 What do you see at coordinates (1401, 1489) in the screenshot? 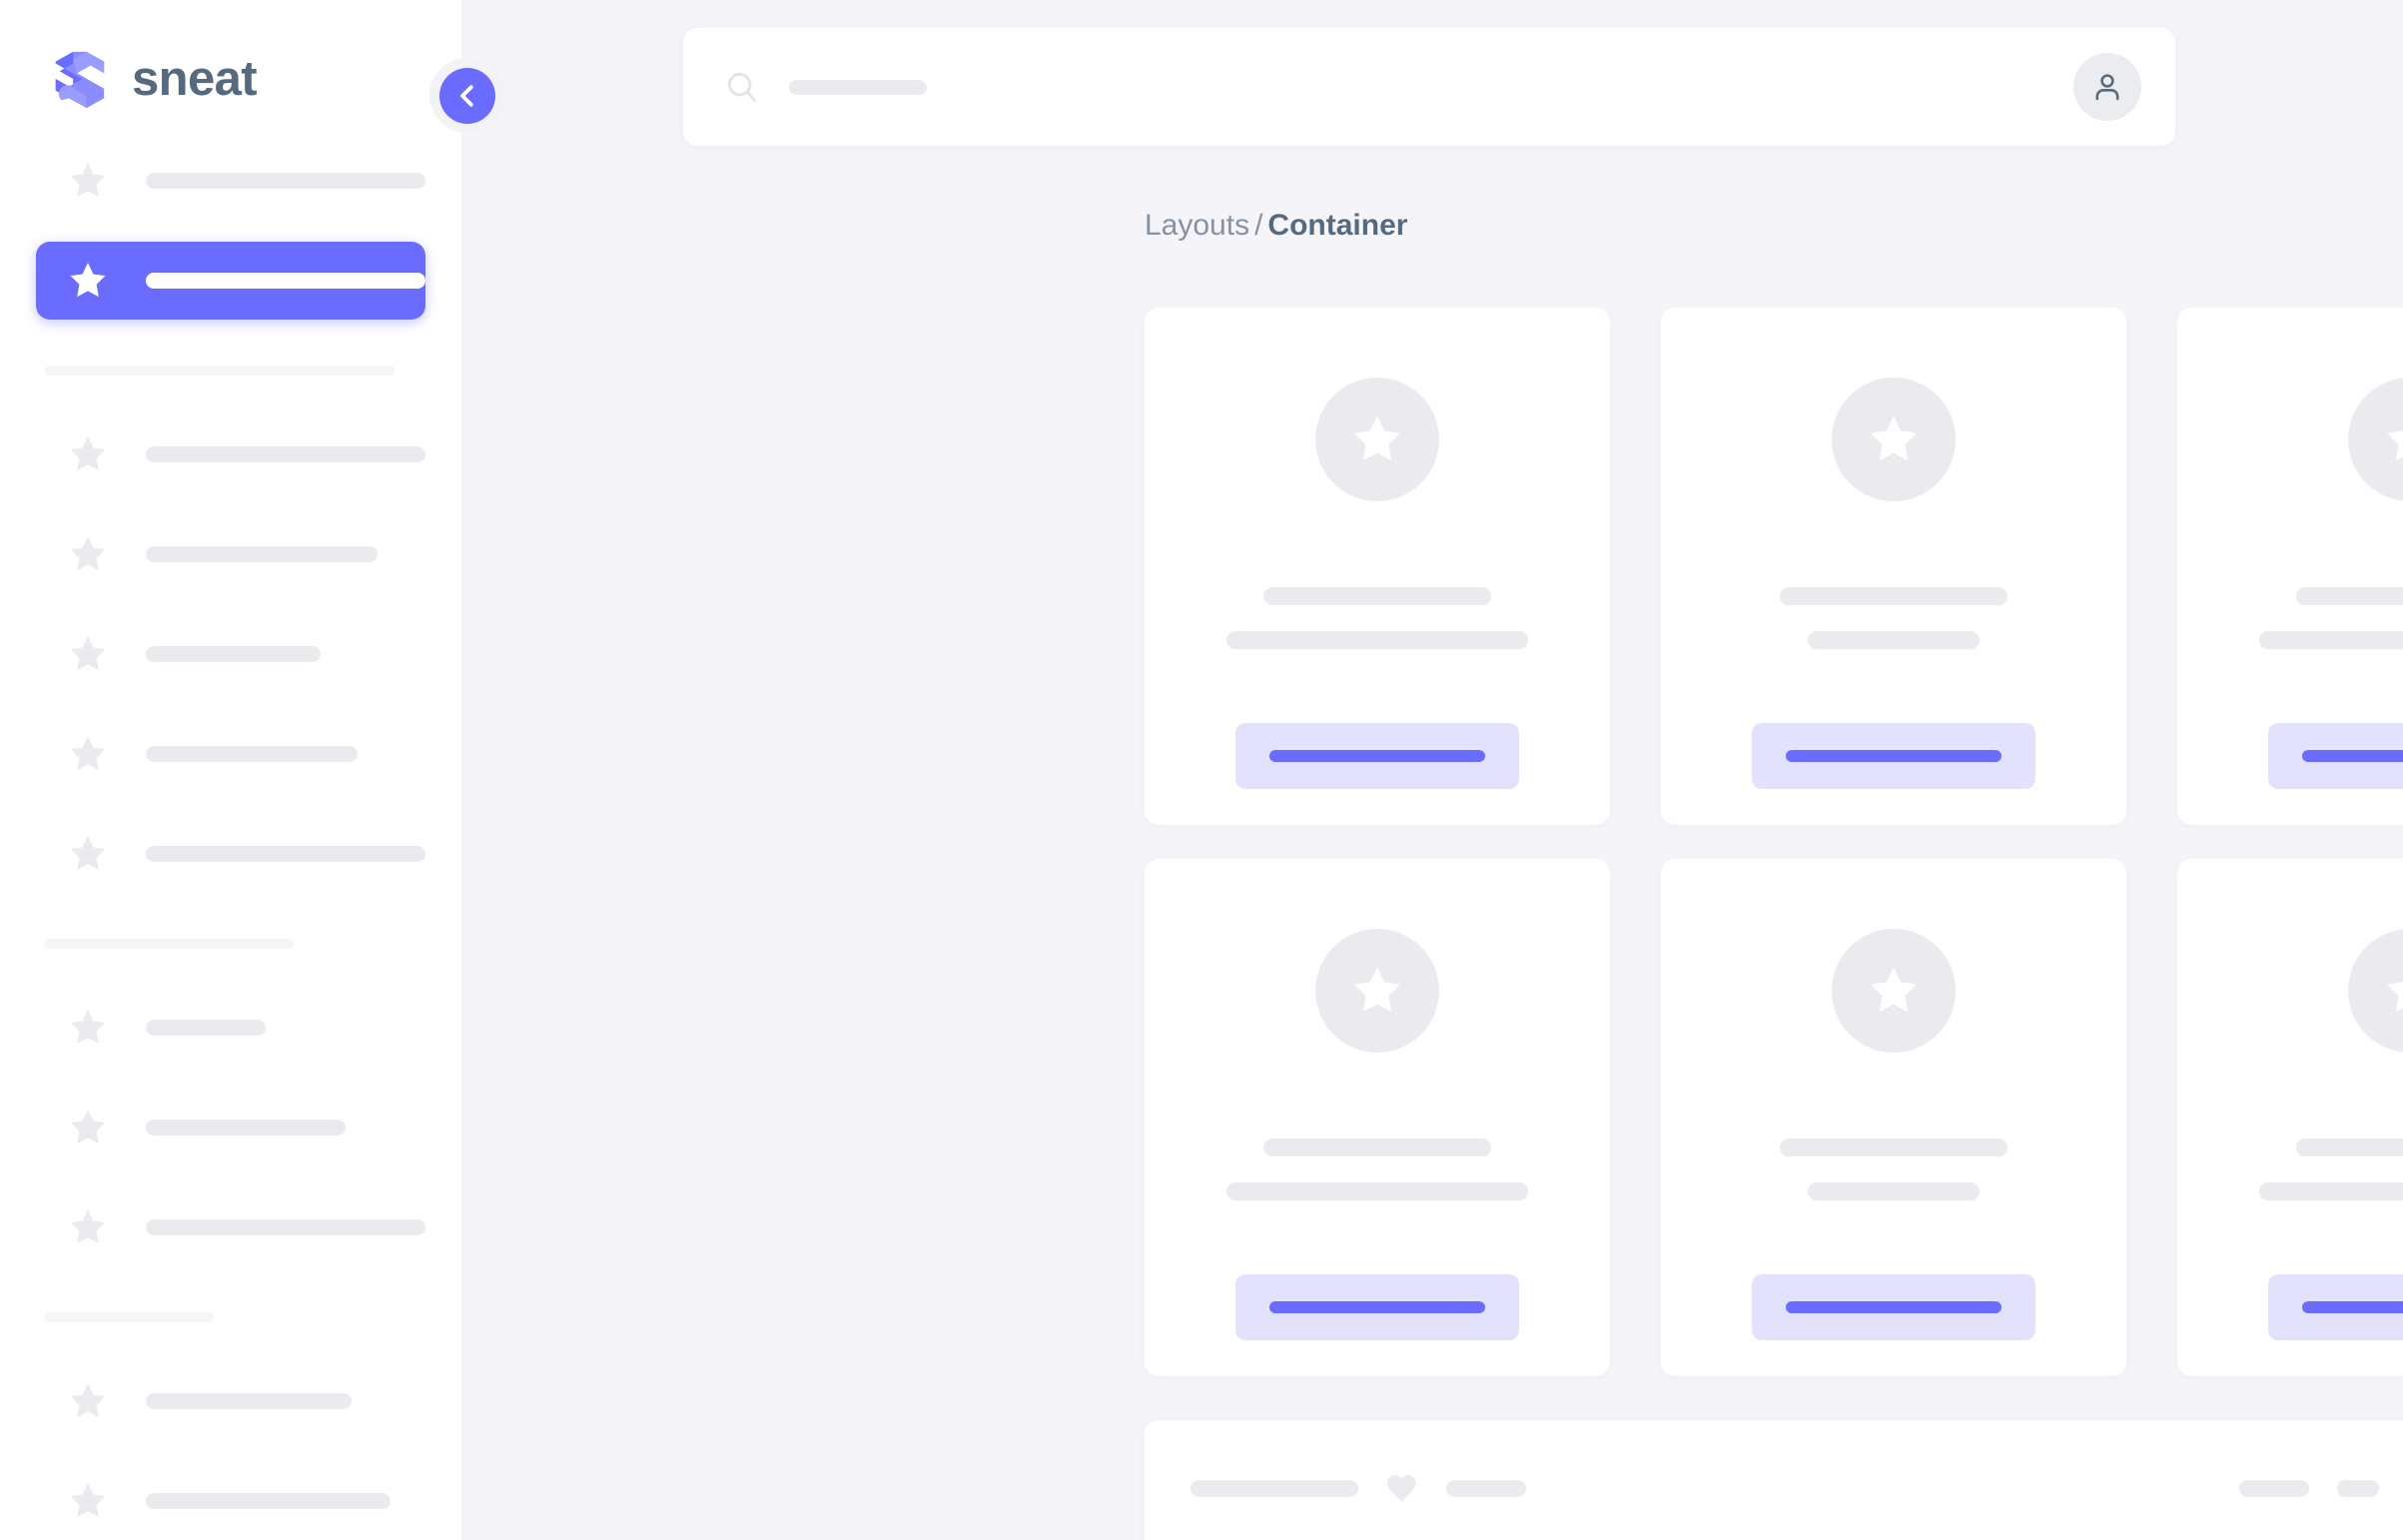
I see `heart-icon` at bounding box center [1401, 1489].